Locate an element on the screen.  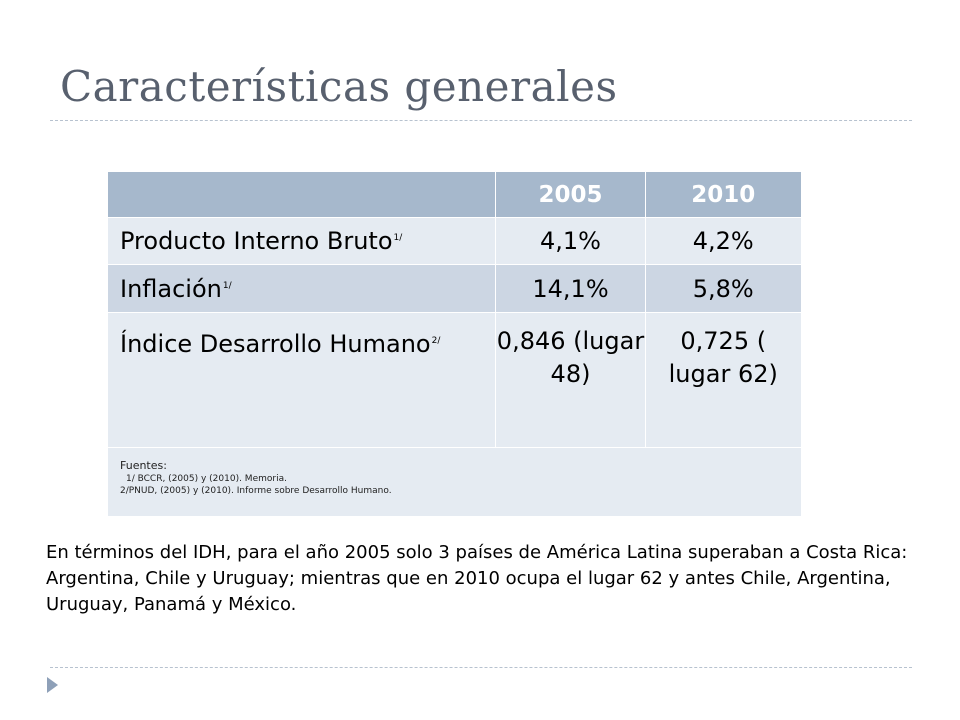
bottom-divider is located at coordinates (481, 667).